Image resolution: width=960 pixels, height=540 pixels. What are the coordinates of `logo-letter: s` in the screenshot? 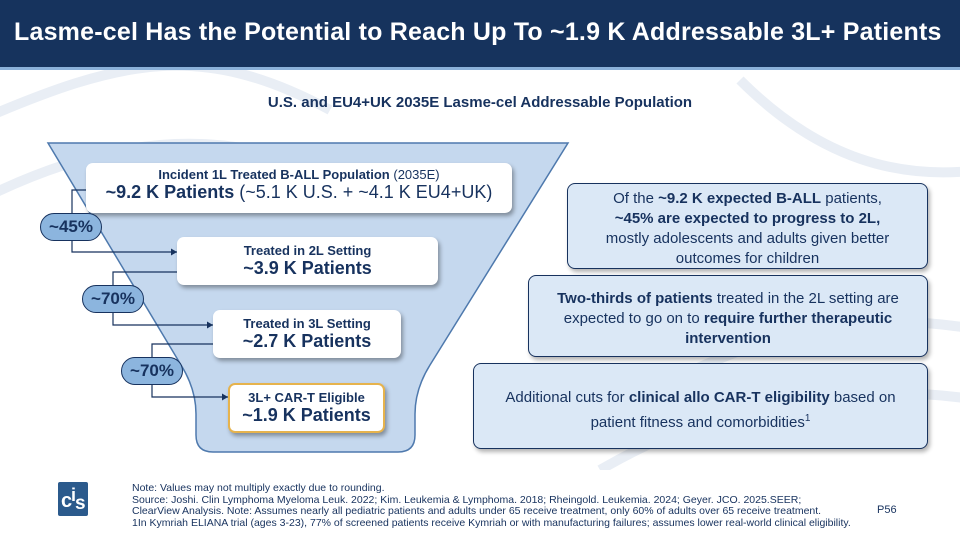 It's located at (80, 503).